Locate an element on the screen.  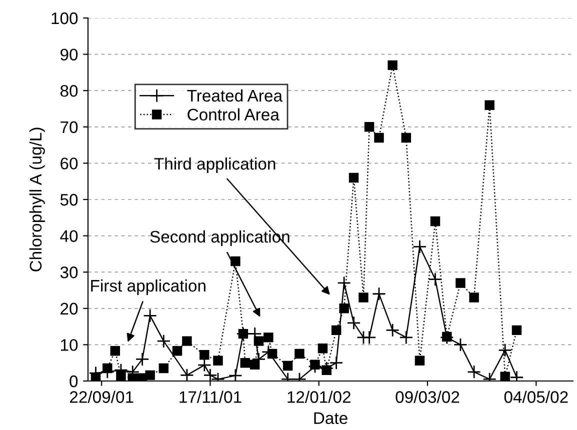
x-tick-label: 22/09/01 is located at coordinates (102, 396).